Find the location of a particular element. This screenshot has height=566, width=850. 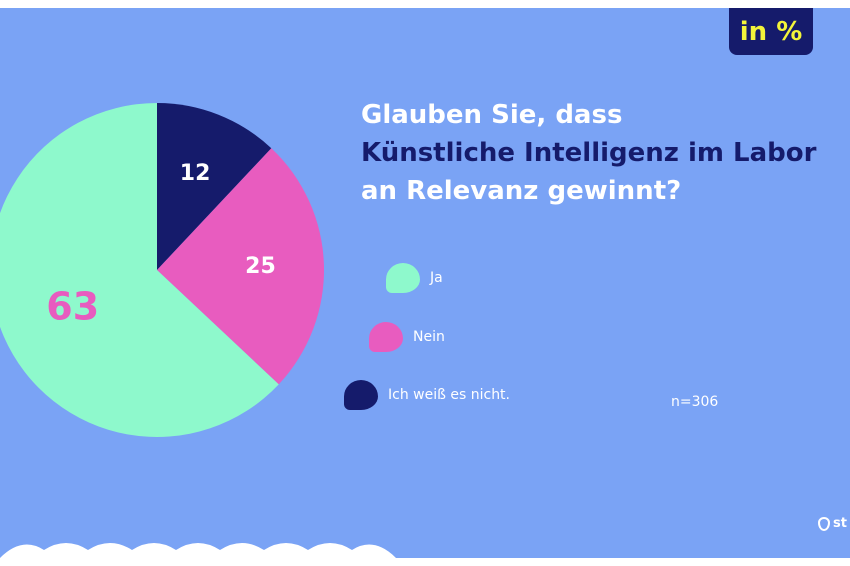

title-line-1: Glauben Sie, dass is located at coordinates (492, 115).